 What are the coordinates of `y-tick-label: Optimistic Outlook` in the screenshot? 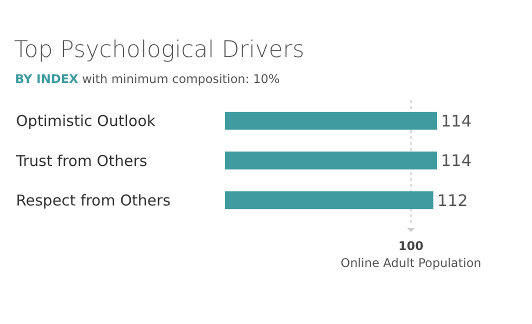 It's located at (86, 121).